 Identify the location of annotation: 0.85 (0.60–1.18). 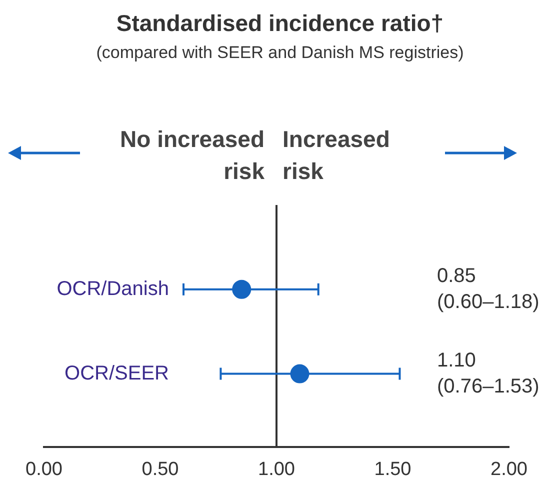
(488, 288).